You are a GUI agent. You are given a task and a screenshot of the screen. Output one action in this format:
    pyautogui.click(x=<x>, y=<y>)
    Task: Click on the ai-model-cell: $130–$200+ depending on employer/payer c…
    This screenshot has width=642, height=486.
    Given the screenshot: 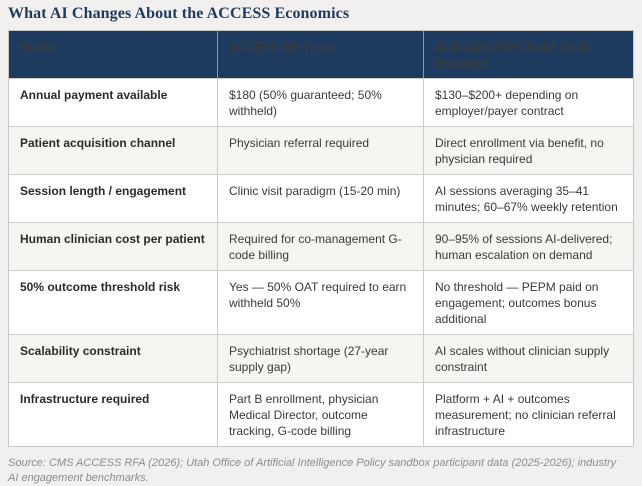 What is the action you would take?
    pyautogui.click(x=507, y=103)
    